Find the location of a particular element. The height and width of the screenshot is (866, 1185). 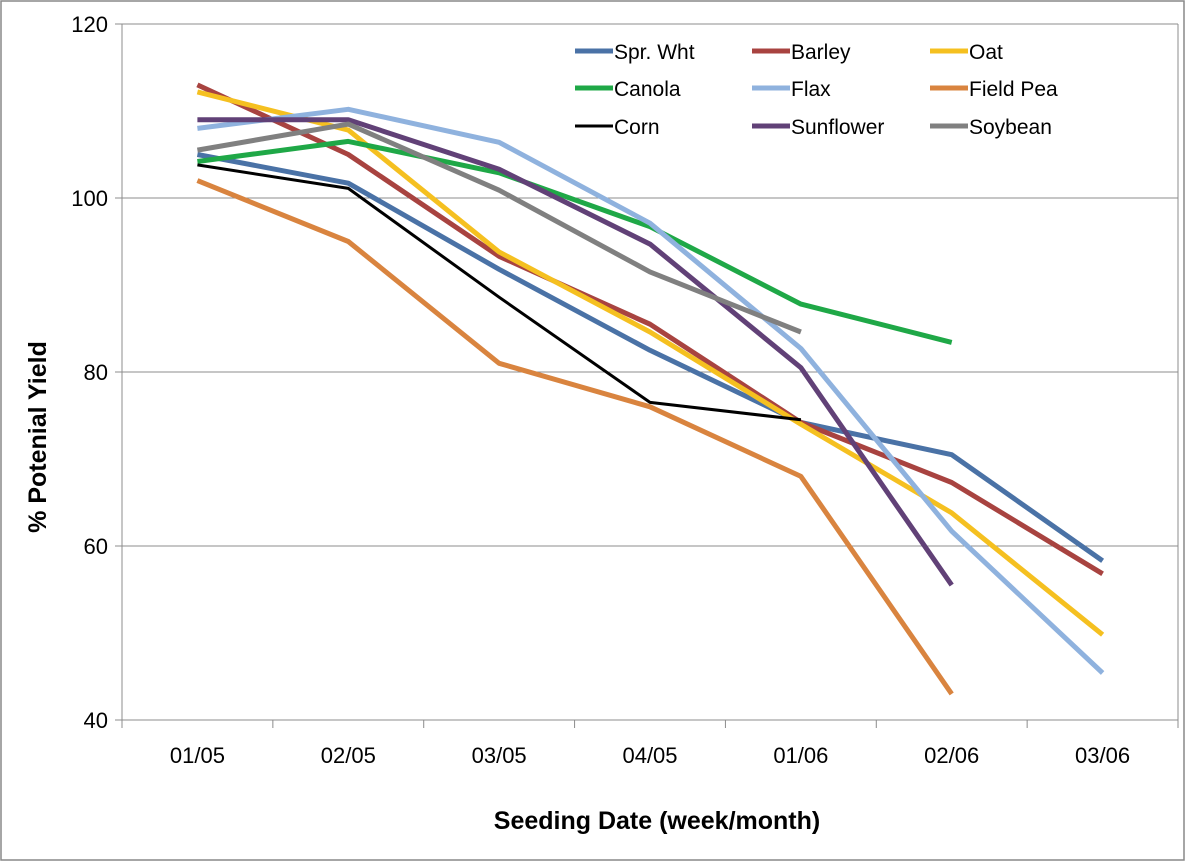

legend-label-corn: Corn is located at coordinates (637, 127).